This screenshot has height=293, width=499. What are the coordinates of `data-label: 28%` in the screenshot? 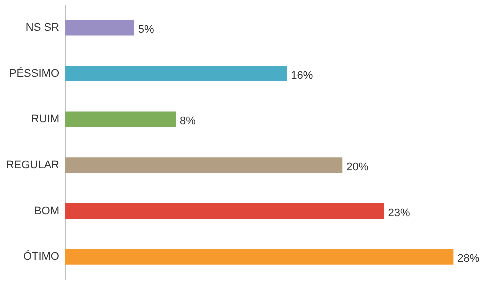 It's located at (469, 259).